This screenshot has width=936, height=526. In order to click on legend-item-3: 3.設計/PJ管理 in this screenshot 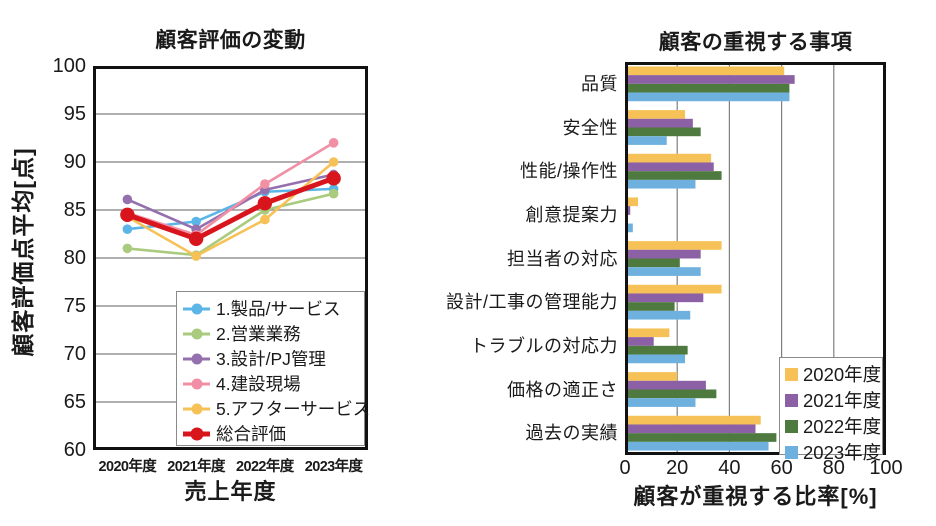, I will do `click(270, 358)`.